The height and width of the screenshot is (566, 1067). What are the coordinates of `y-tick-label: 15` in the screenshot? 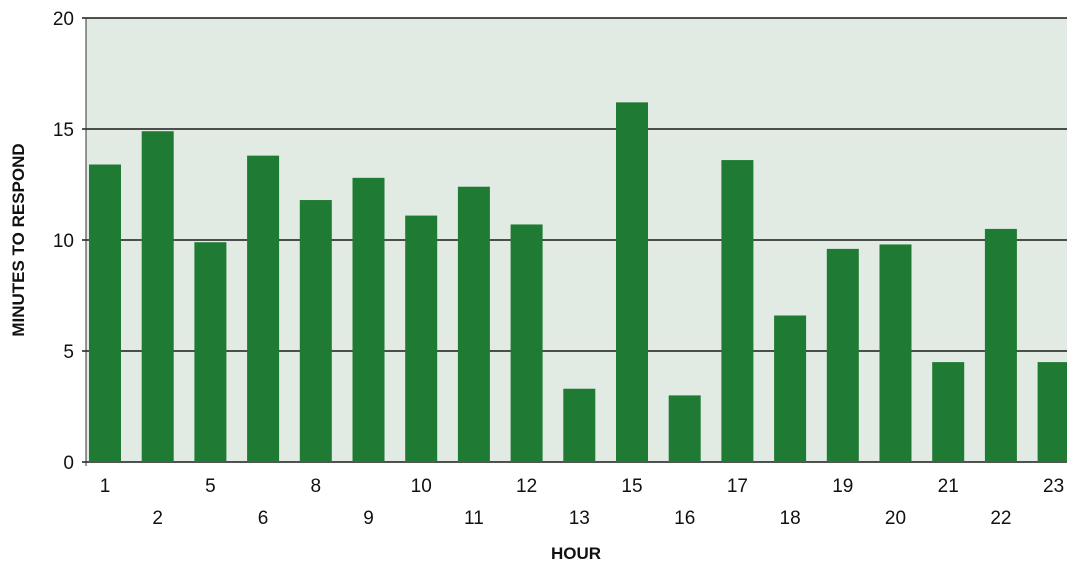 It's located at (63, 130).